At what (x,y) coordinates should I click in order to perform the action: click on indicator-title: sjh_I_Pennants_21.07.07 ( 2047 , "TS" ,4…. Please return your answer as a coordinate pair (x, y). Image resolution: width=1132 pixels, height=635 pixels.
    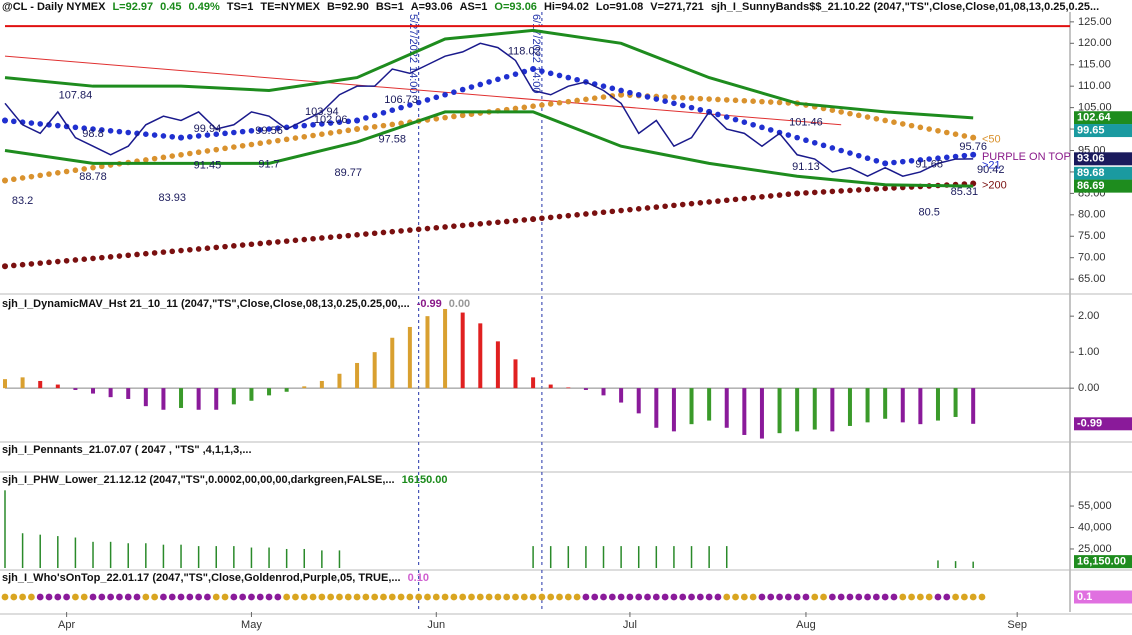
    Looking at the image, I should click on (130, 450).